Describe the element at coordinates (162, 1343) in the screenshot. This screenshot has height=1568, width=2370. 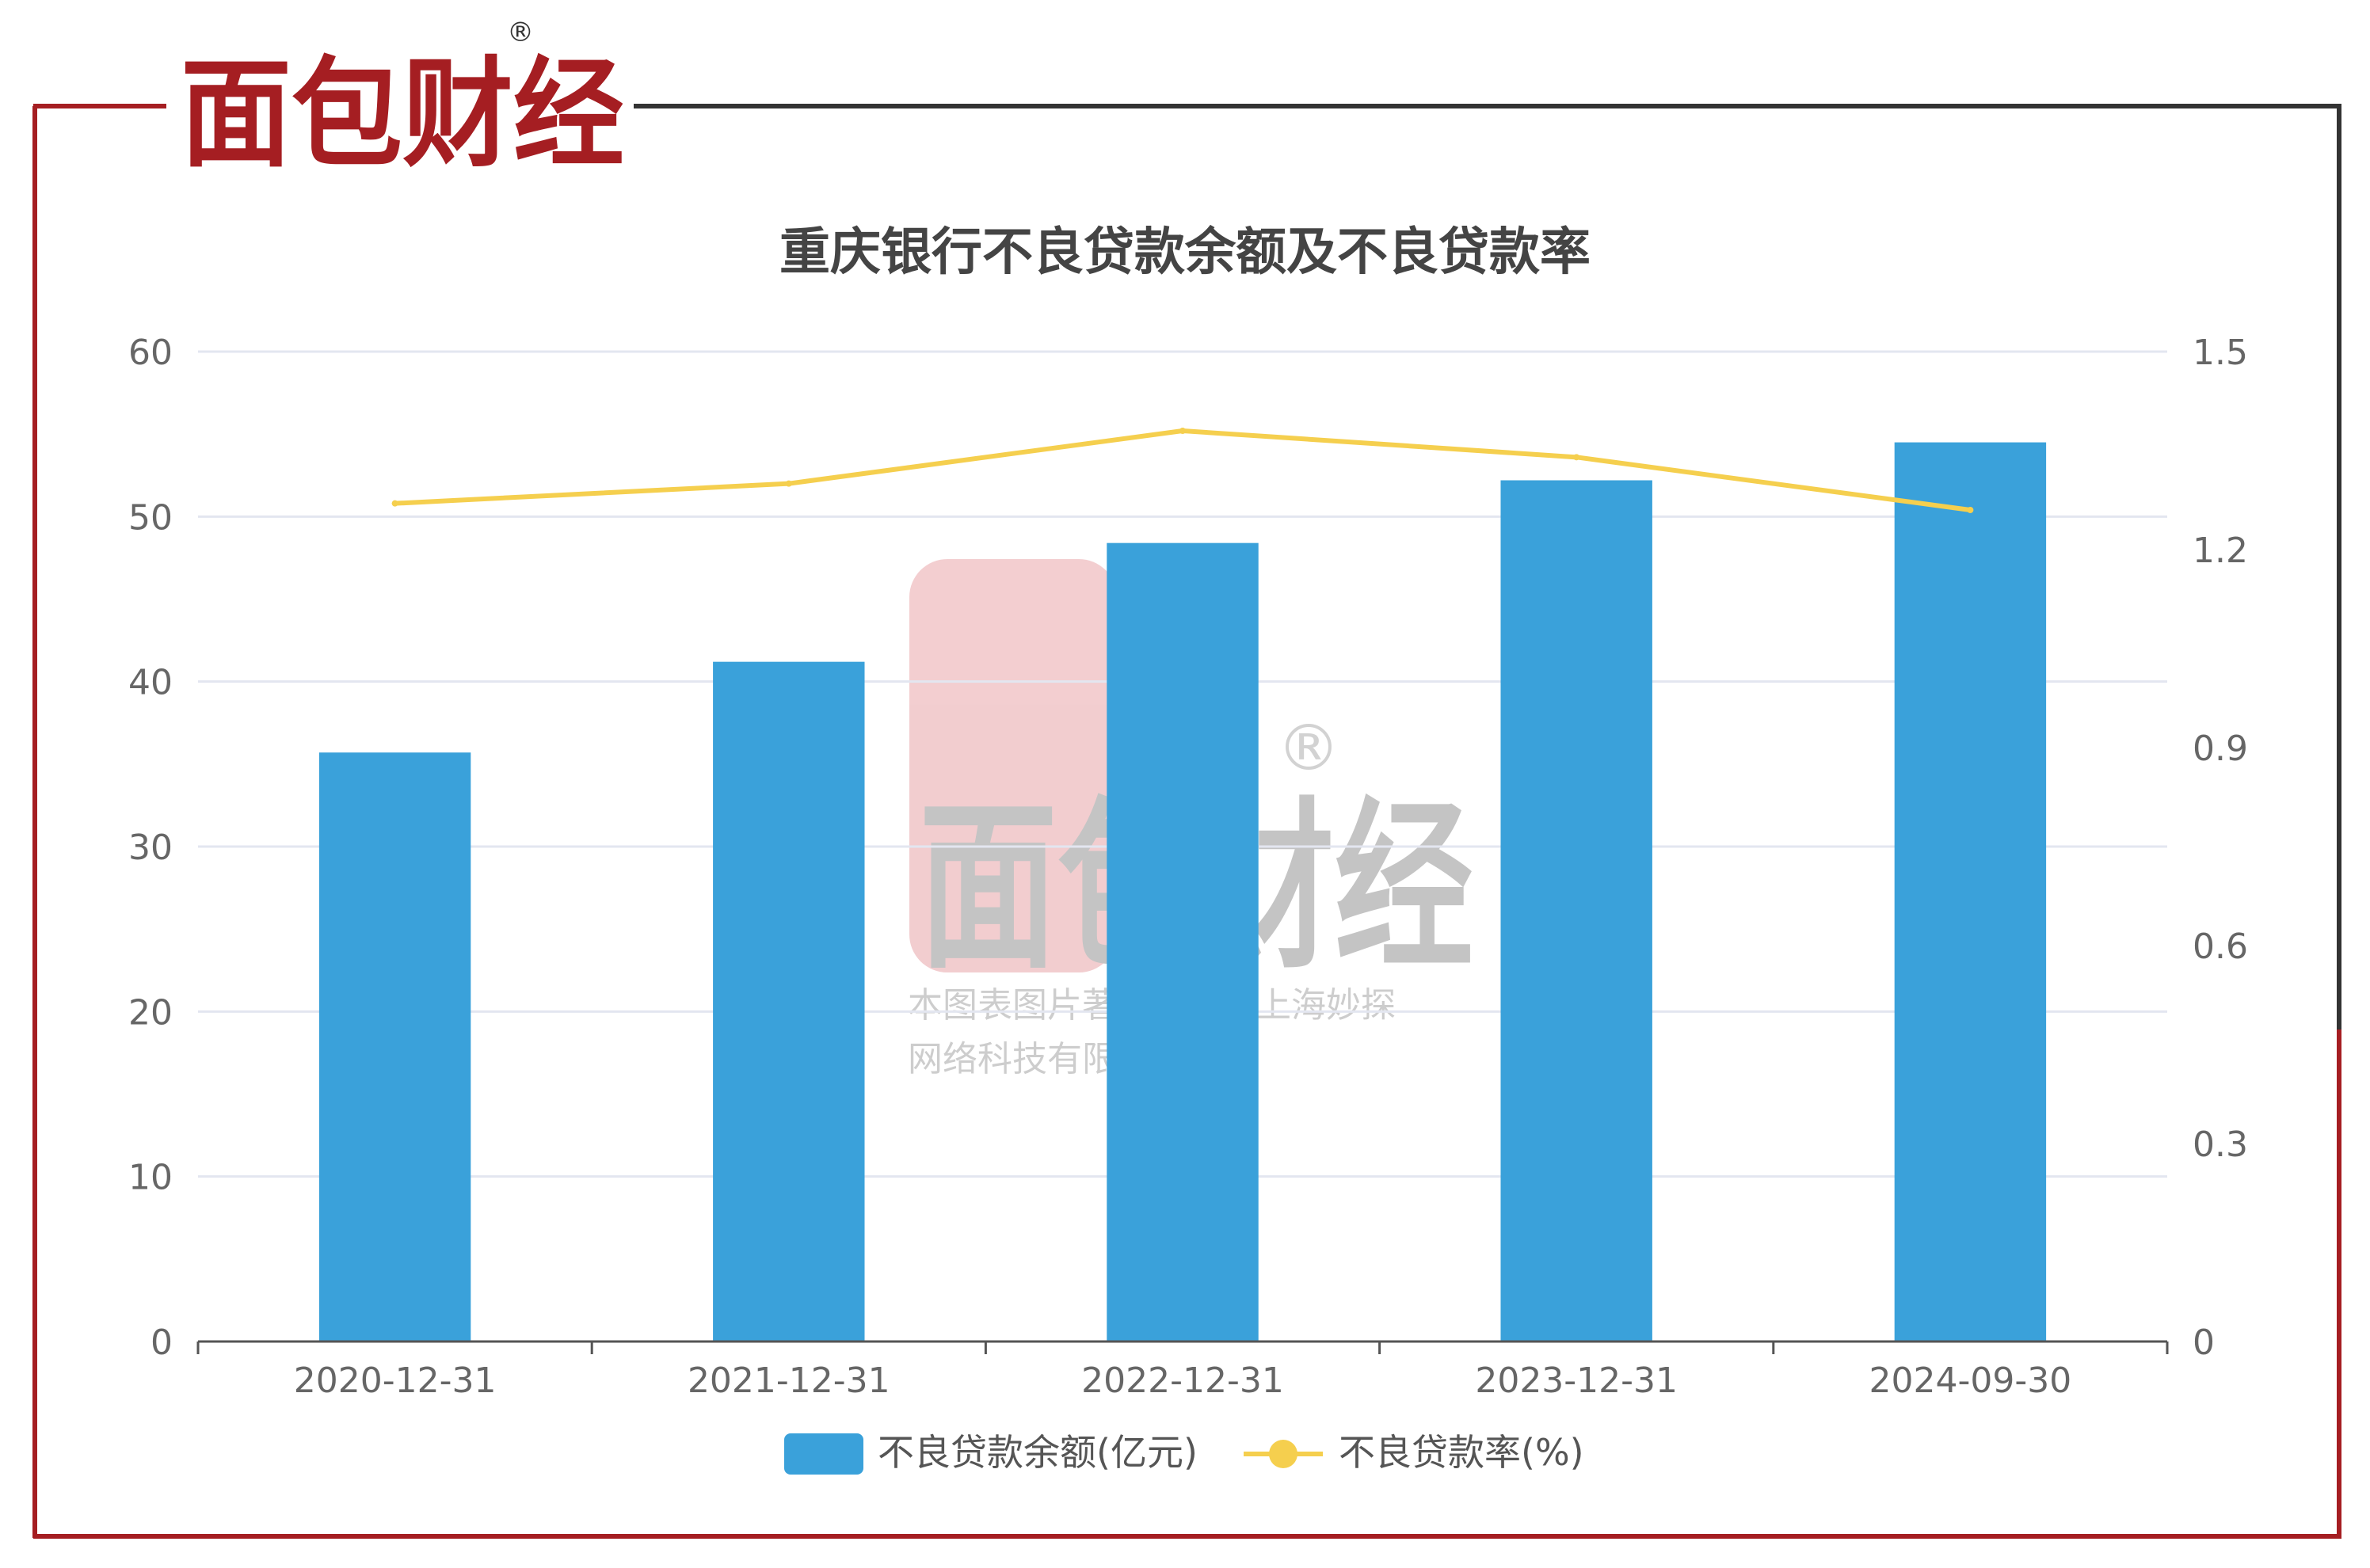
I see `y-left-tick-label: 0` at that location.